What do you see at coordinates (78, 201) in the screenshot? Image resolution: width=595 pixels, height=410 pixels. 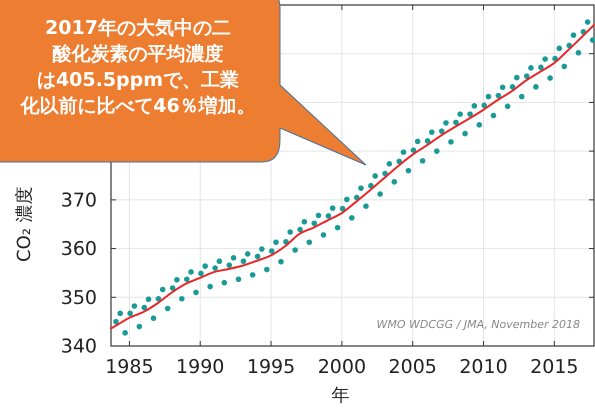 I see `y-tick-label: 370` at bounding box center [78, 201].